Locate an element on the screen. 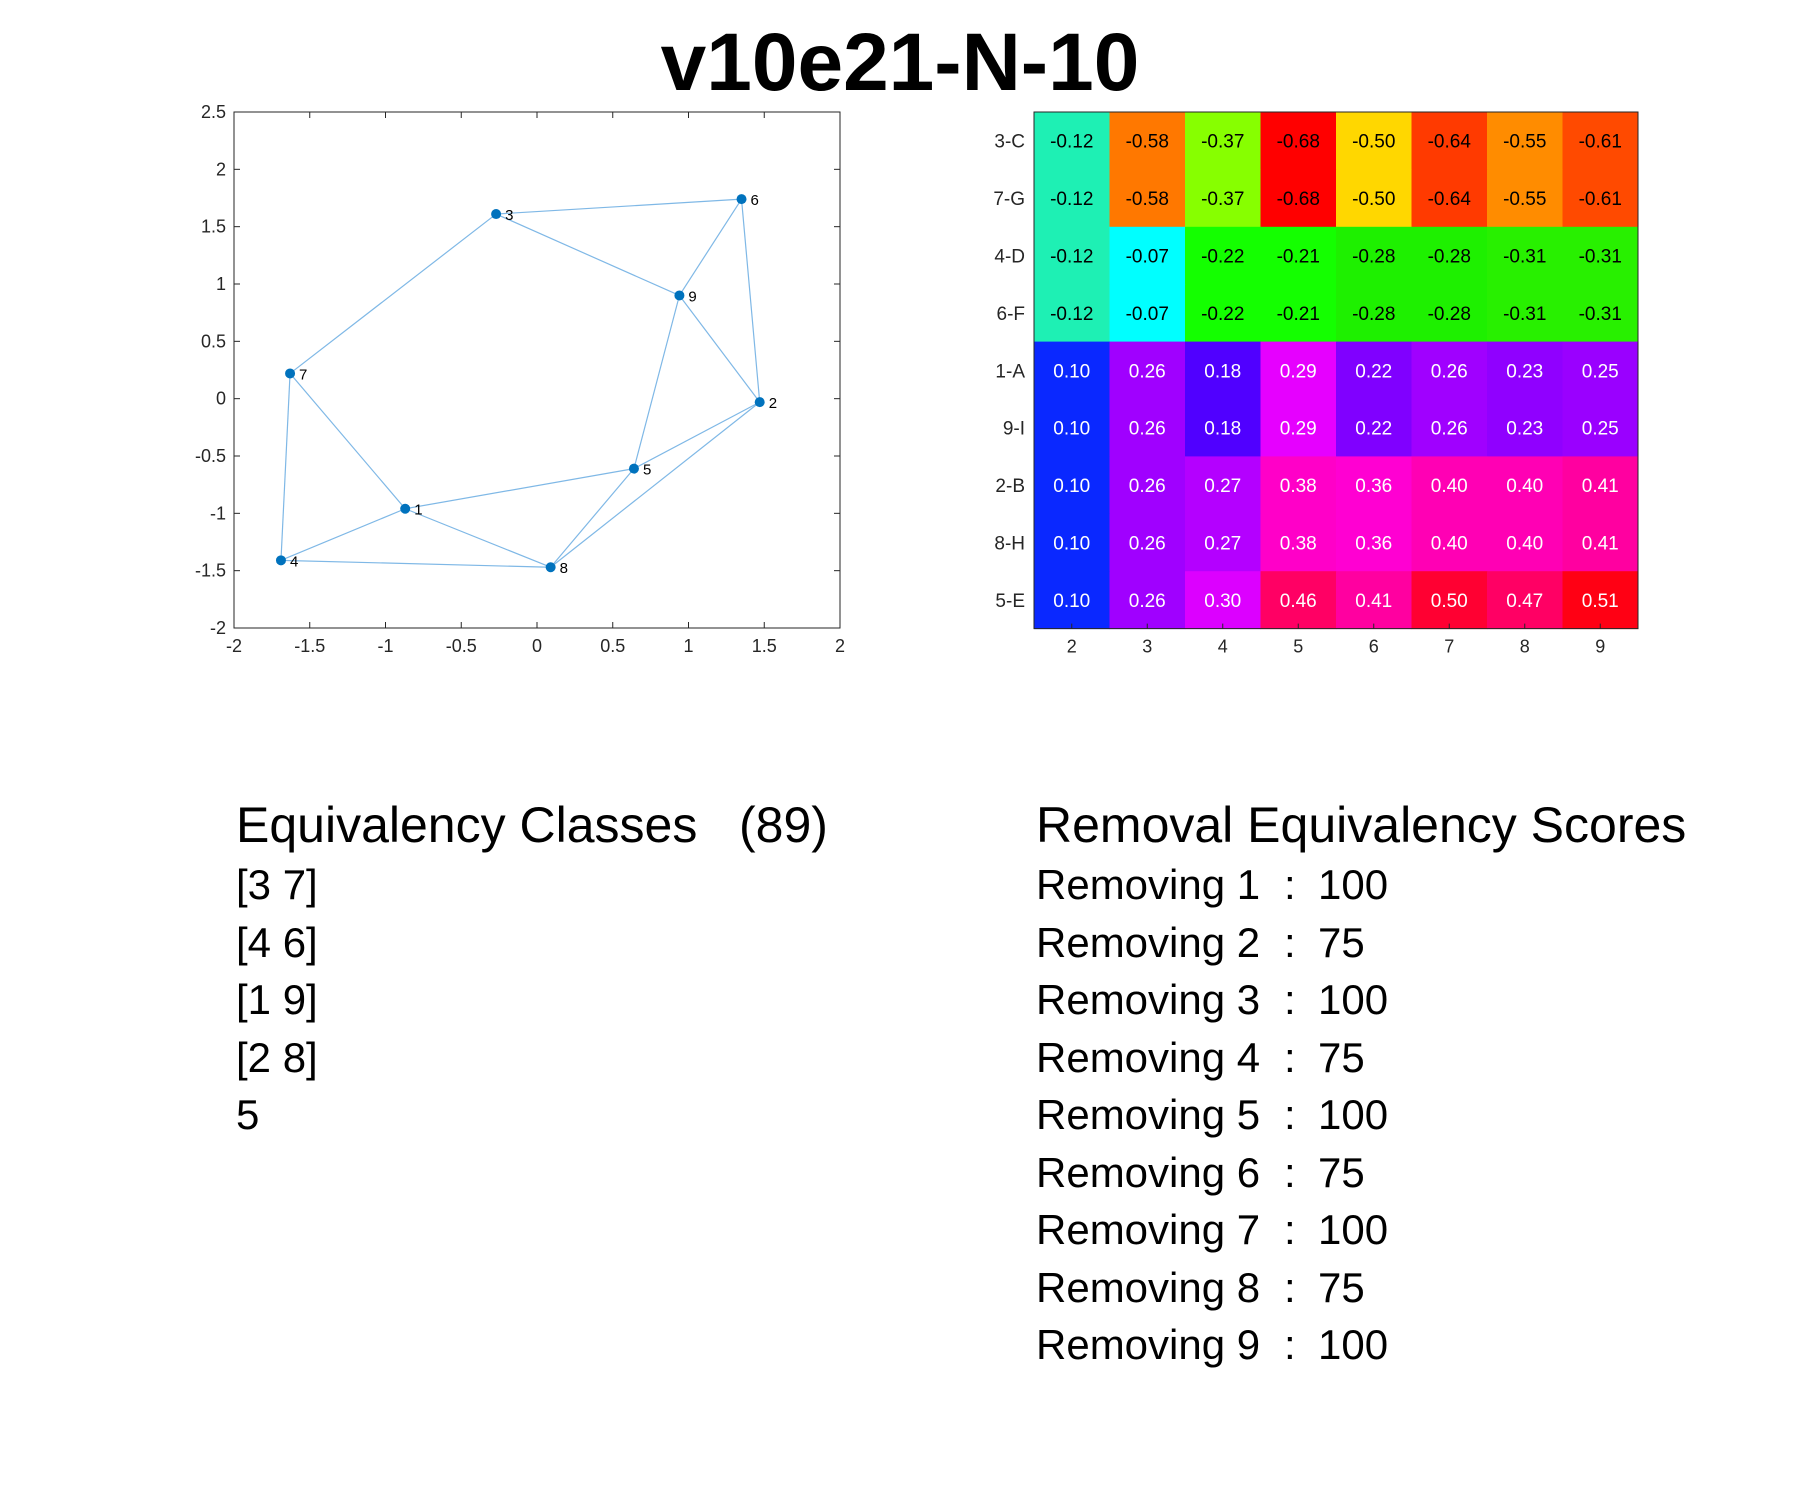  col-label: 6 is located at coordinates (1374, 647).